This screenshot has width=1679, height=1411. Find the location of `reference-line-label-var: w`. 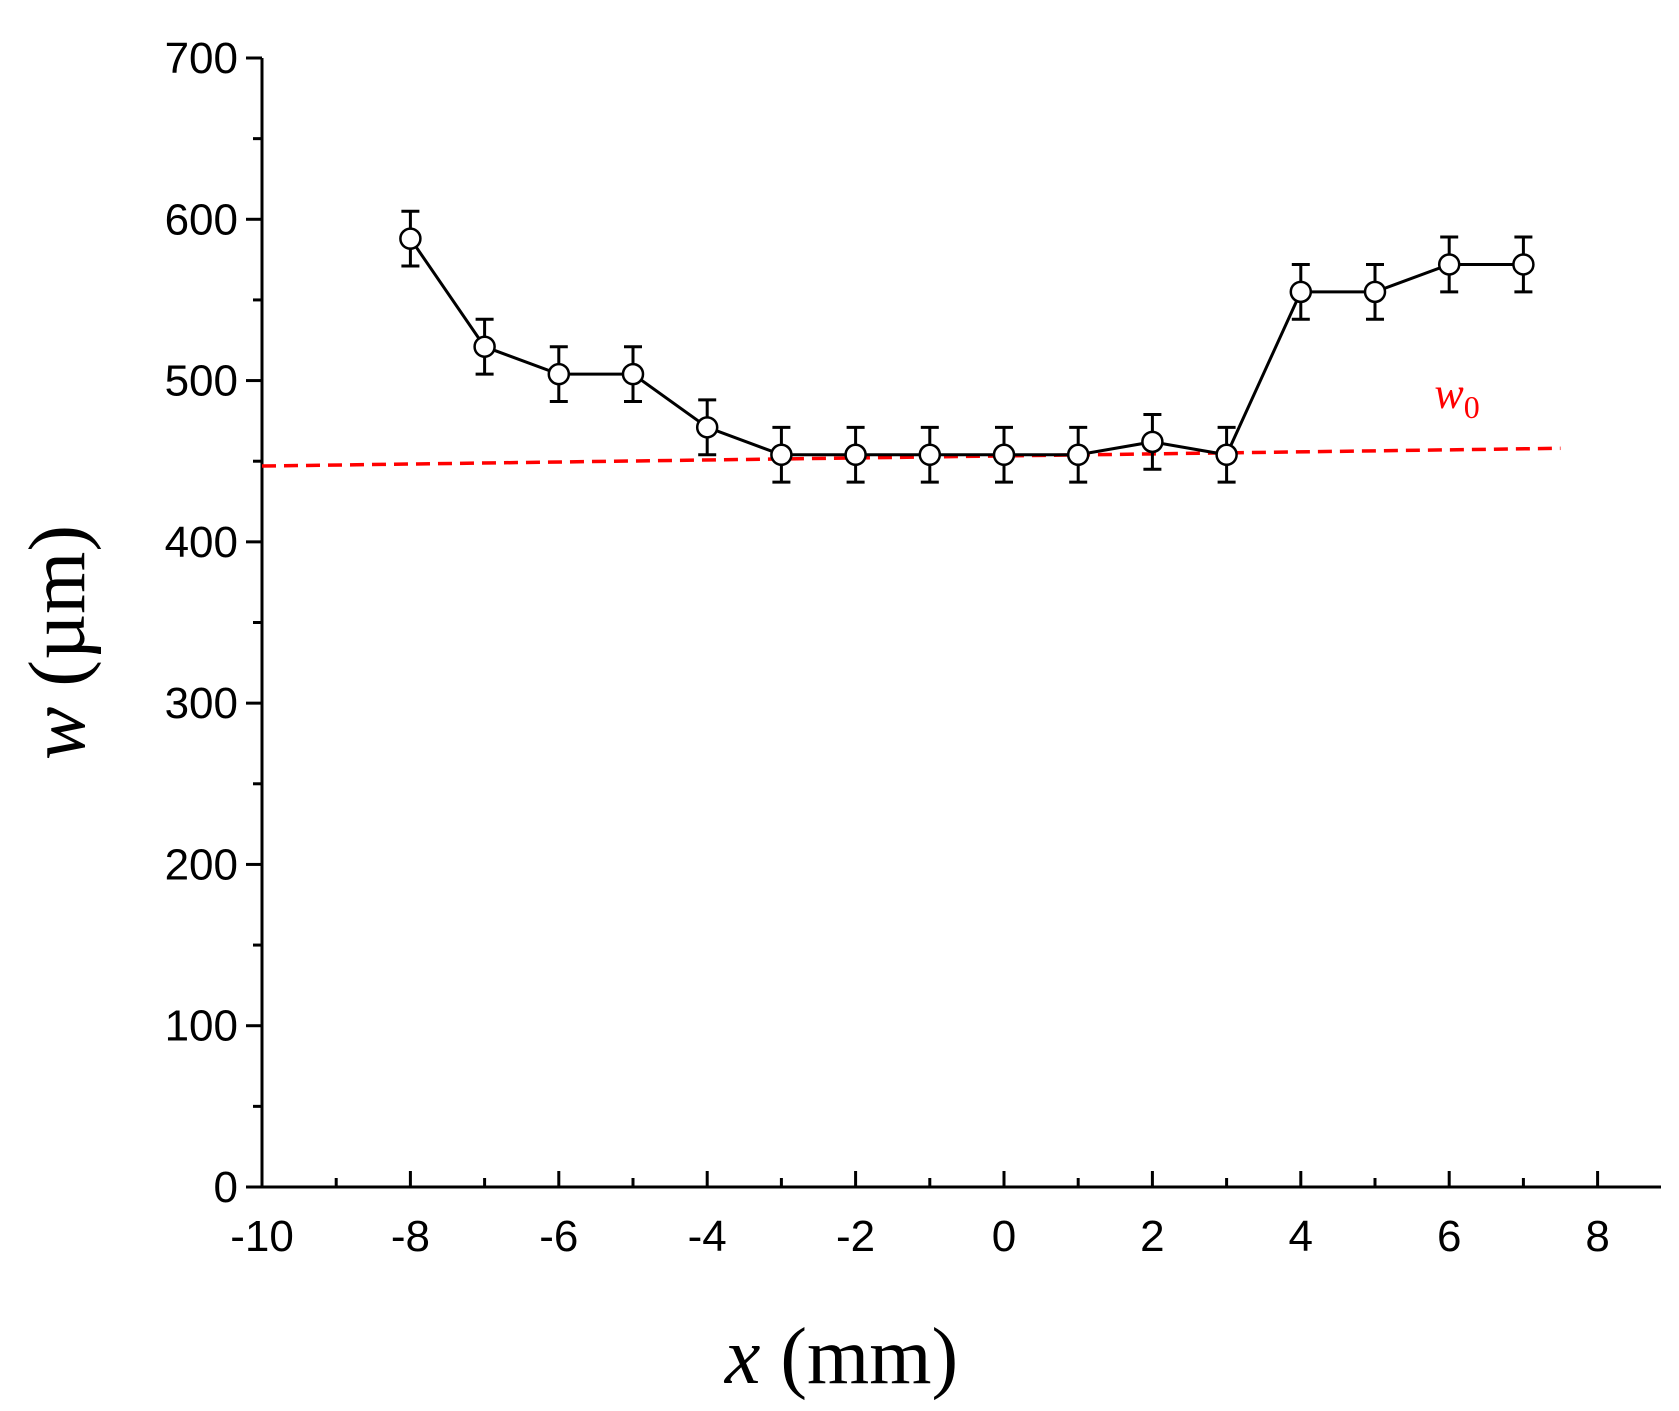

reference-line-label-var: w is located at coordinates (1449, 393).